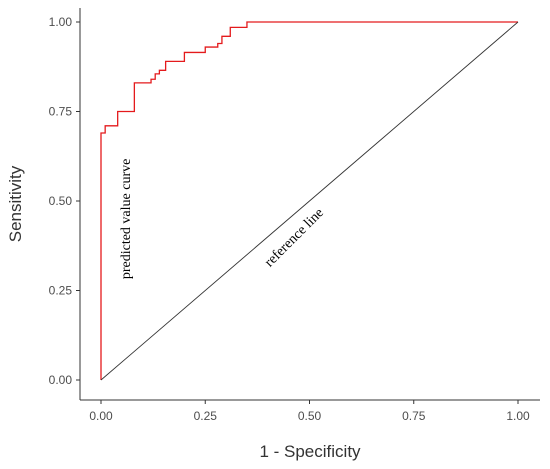  I want to click on x-tick-label: 0.25, so click(206, 416).